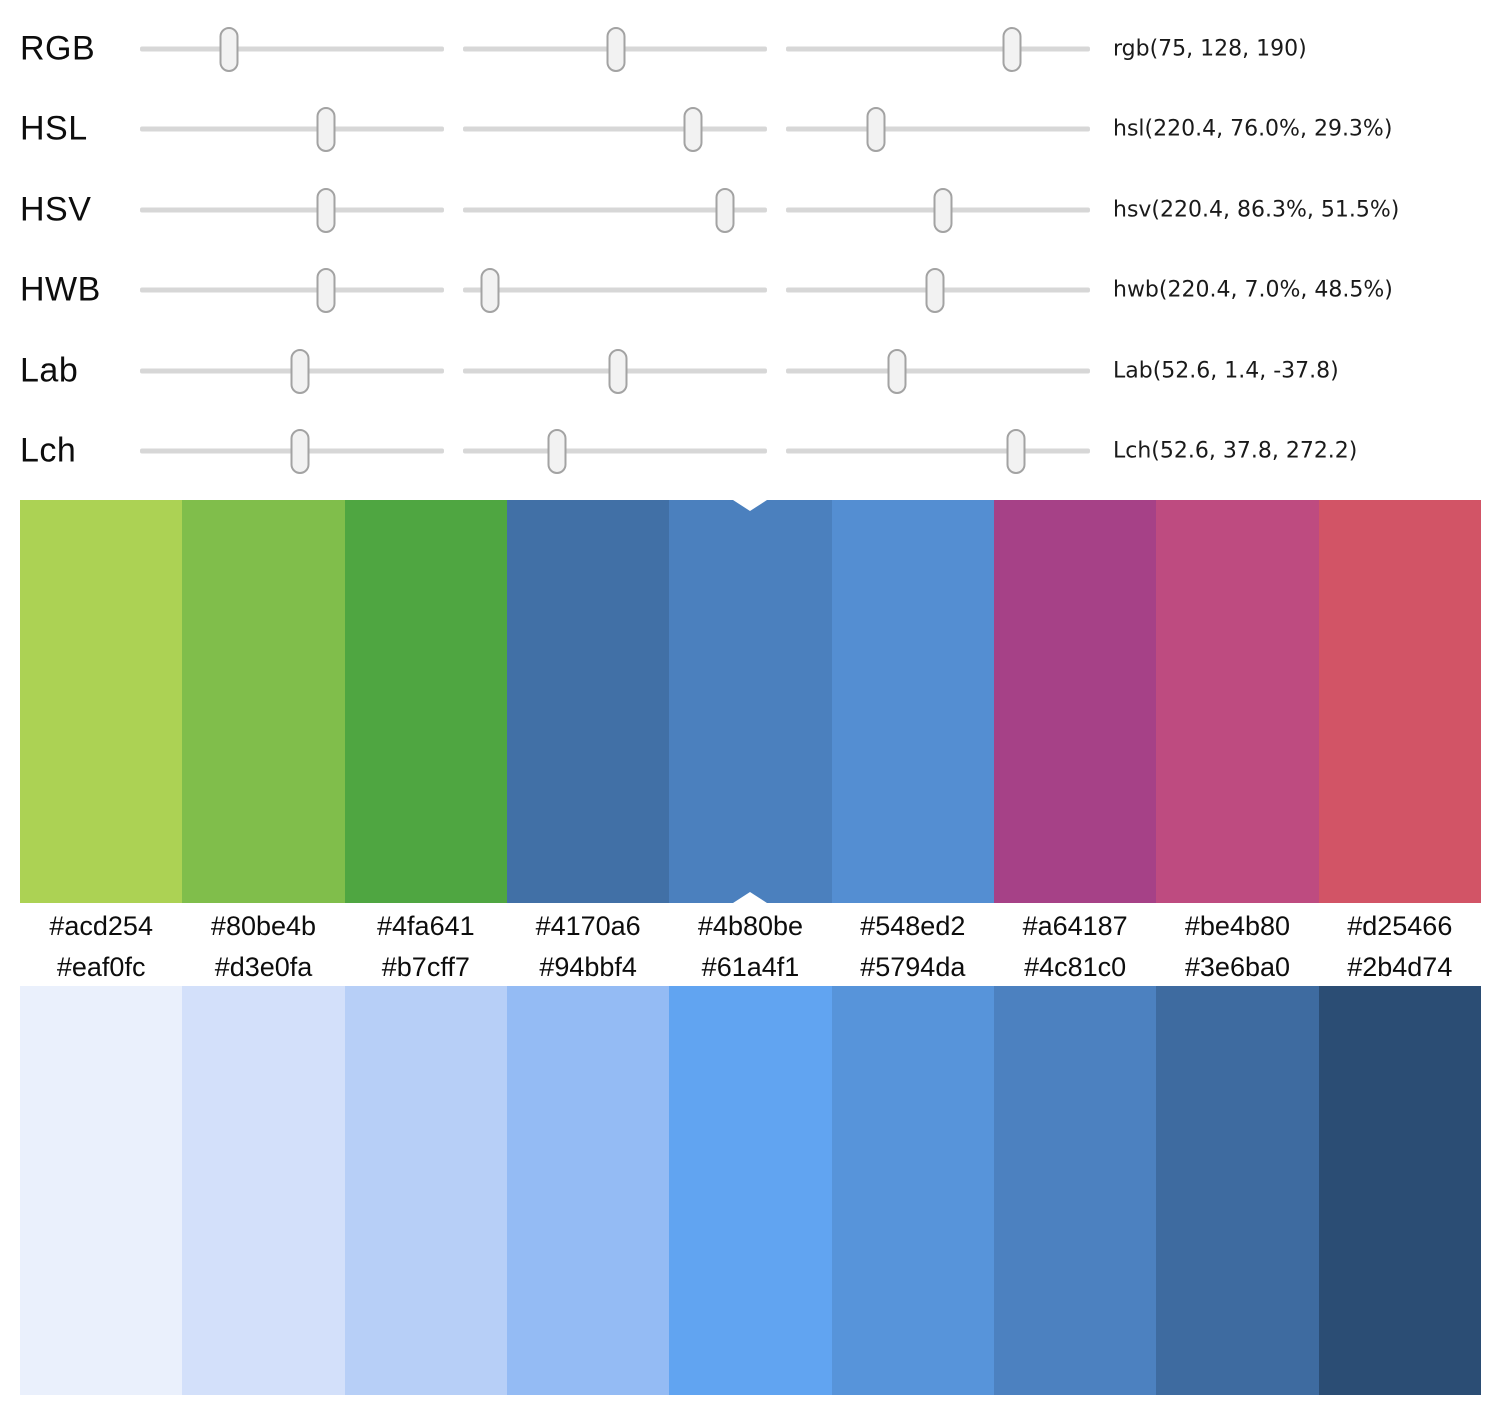  What do you see at coordinates (54, 128) in the screenshot?
I see `slider-row-label: HSL` at bounding box center [54, 128].